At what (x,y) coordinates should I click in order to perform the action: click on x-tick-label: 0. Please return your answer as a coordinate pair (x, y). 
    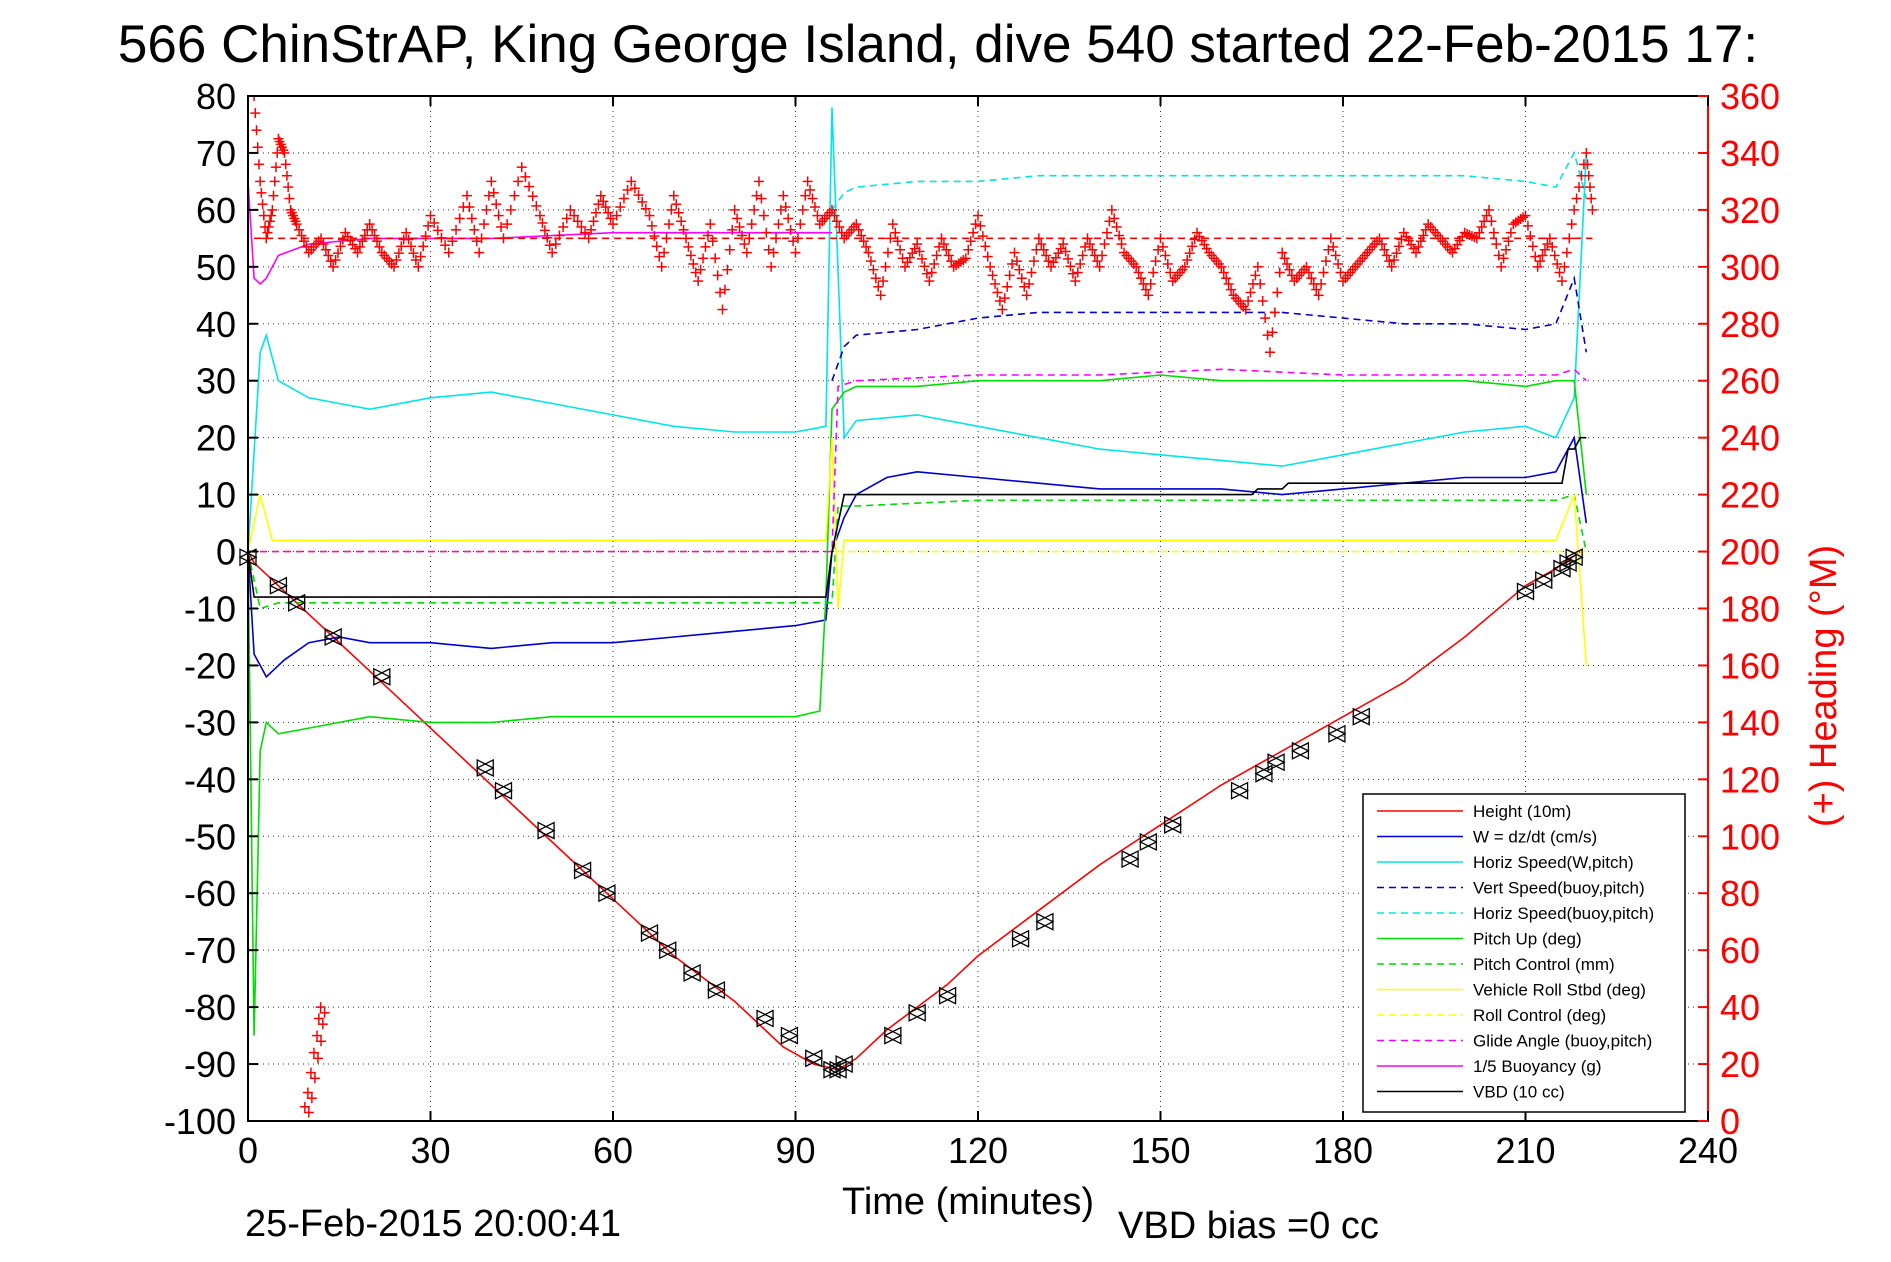
    Looking at the image, I should click on (248, 1150).